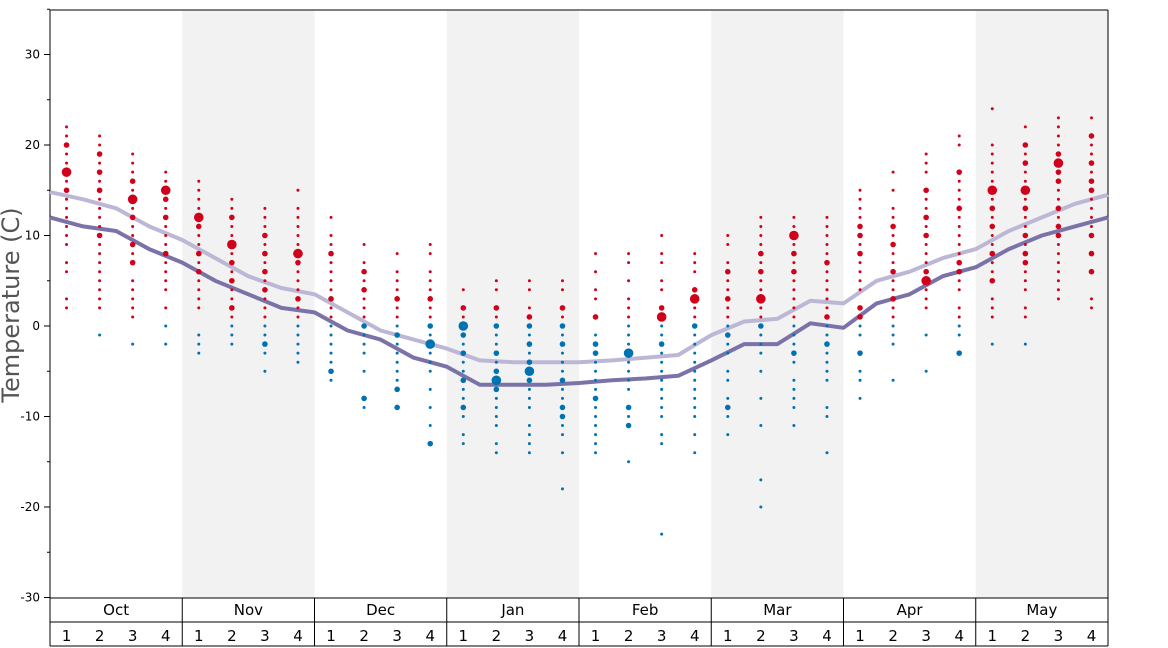 The width and height of the screenshot is (1168, 648). Describe the element at coordinates (512, 304) in the screenshot. I see `month-band` at that location.